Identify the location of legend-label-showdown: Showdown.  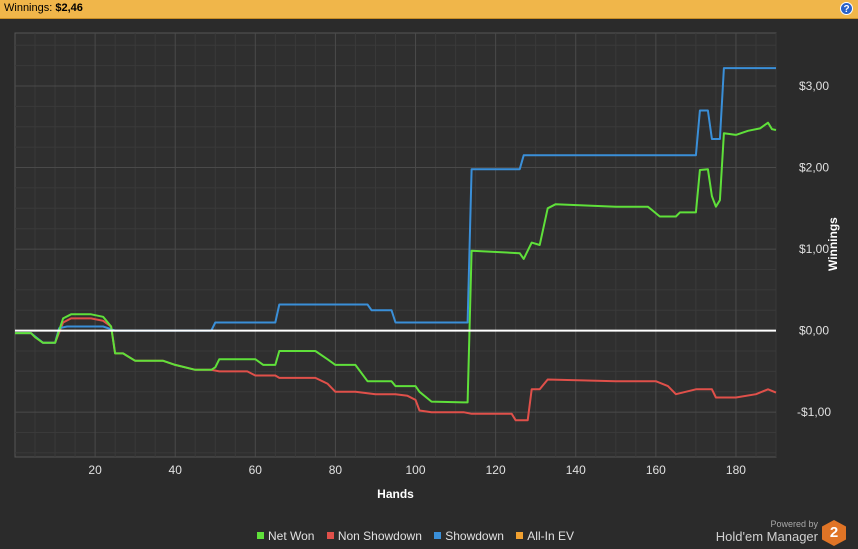
(474, 536).